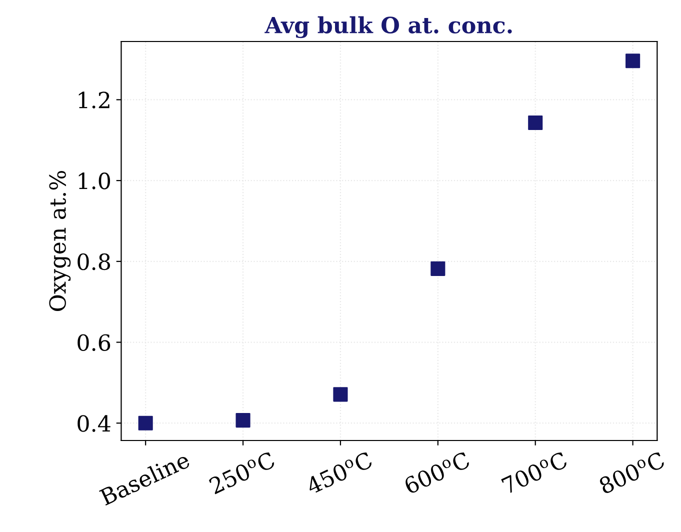  What do you see at coordinates (94, 100) in the screenshot?
I see `y-tick-label: 1.2` at bounding box center [94, 100].